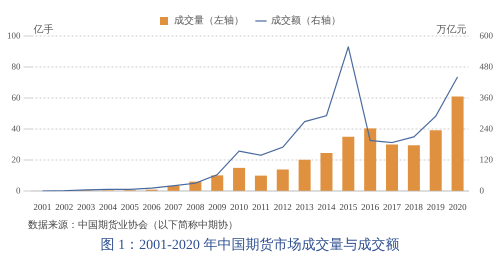  What do you see at coordinates (283, 207) in the screenshot?
I see `x-tick-label: 2012` at bounding box center [283, 207].